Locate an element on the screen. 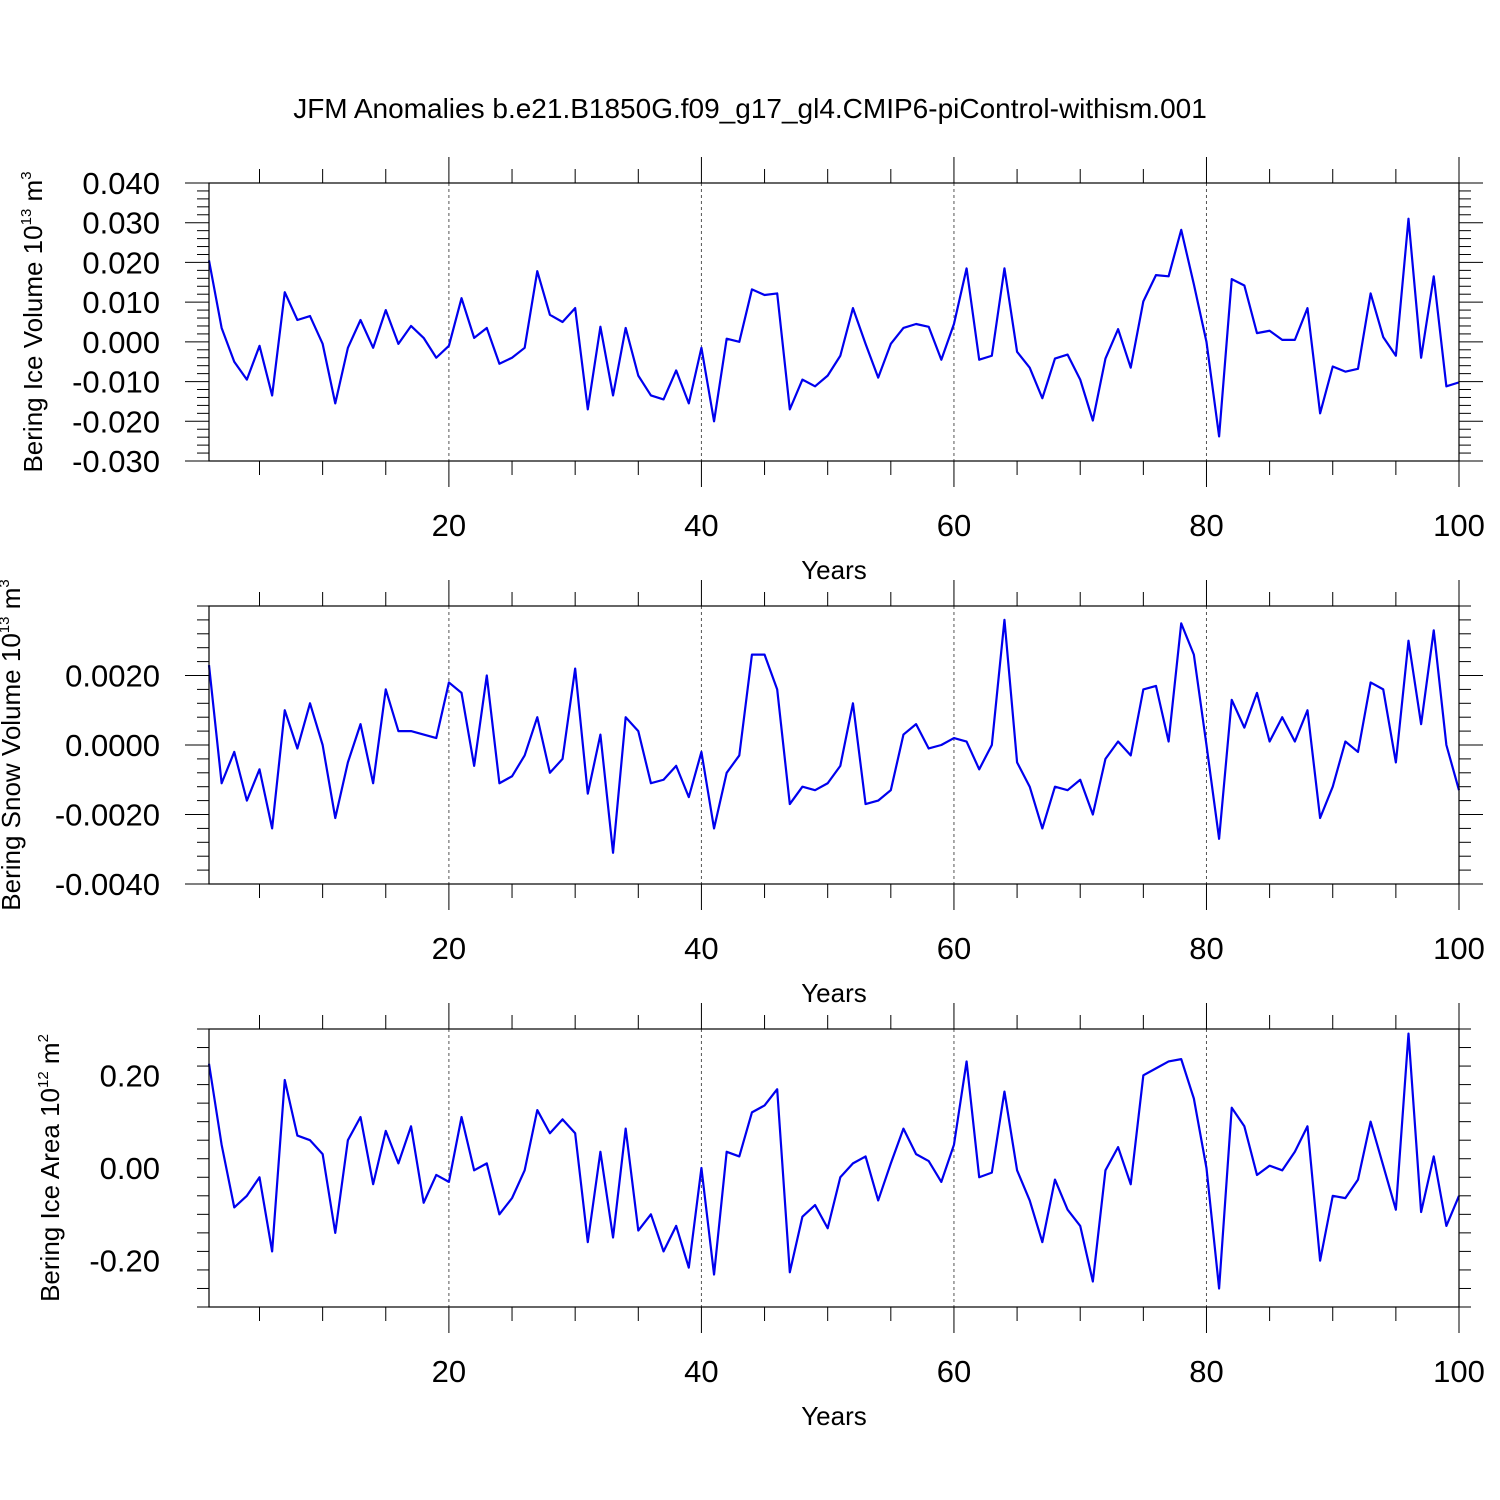 This screenshot has height=1500, width=1500. y-tick-labels: -0.20 0.00 0.20 is located at coordinates (124, 1168).